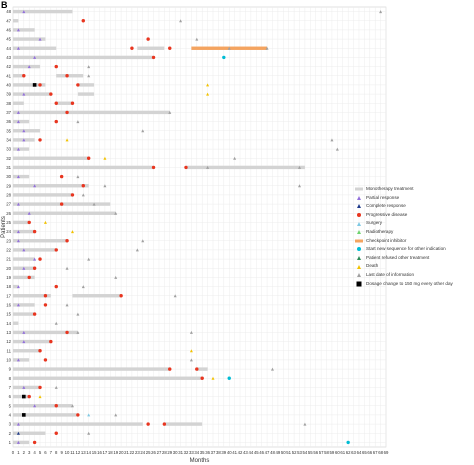 The height and width of the screenshot is (465, 474). Describe the element at coordinates (390, 188) in the screenshot. I see `legend-label: Monotherapy treatment` at that location.